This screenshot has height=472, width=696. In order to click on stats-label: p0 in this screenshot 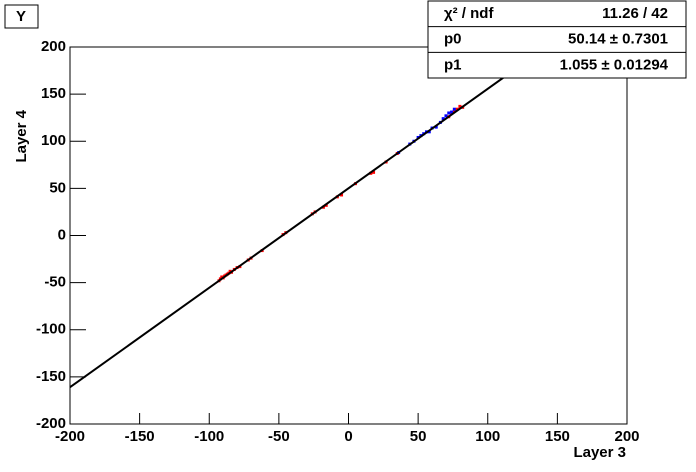, I will do `click(453, 39)`.